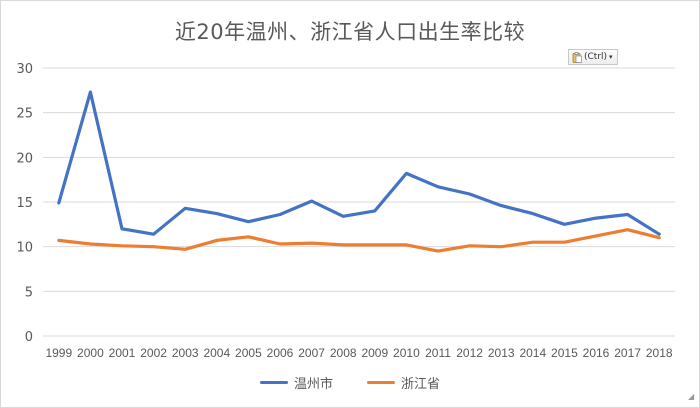 This screenshot has height=408, width=700. I want to click on x-tick-label: 2013, so click(501, 353).